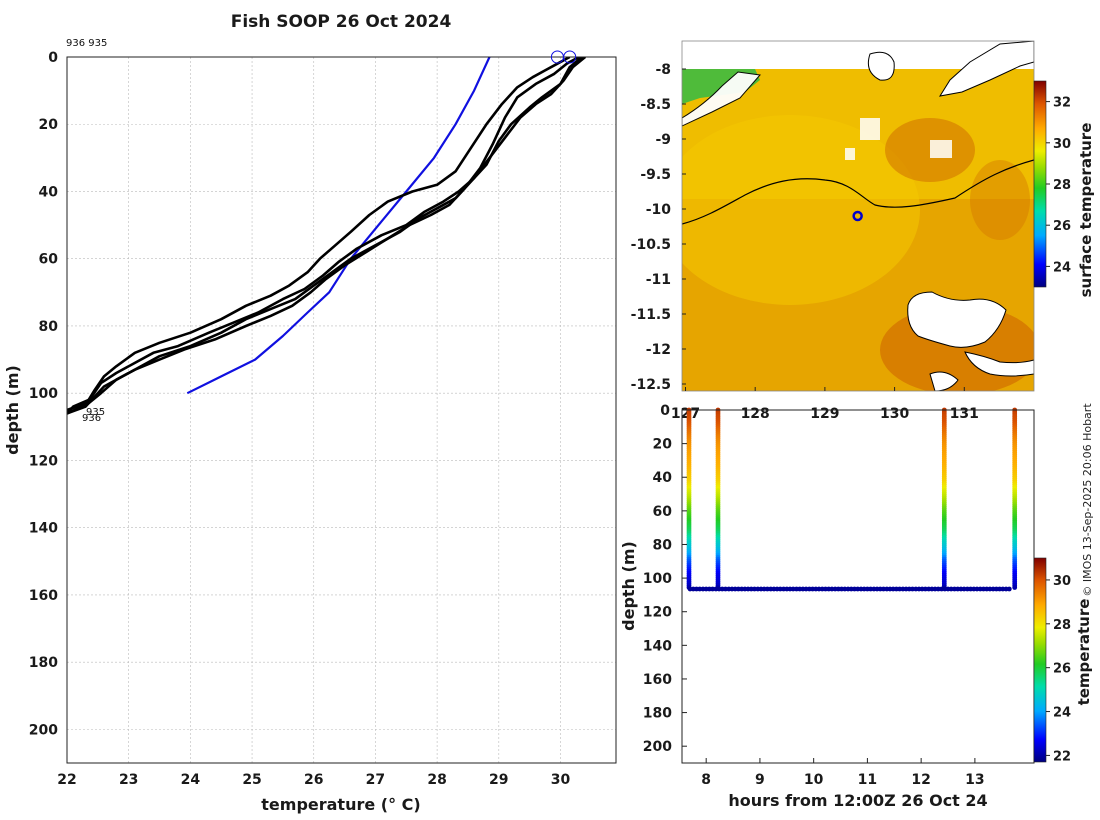 The image size is (1100, 820). I want to click on timeseries-colorbar-tick-label: 24, so click(1062, 713).